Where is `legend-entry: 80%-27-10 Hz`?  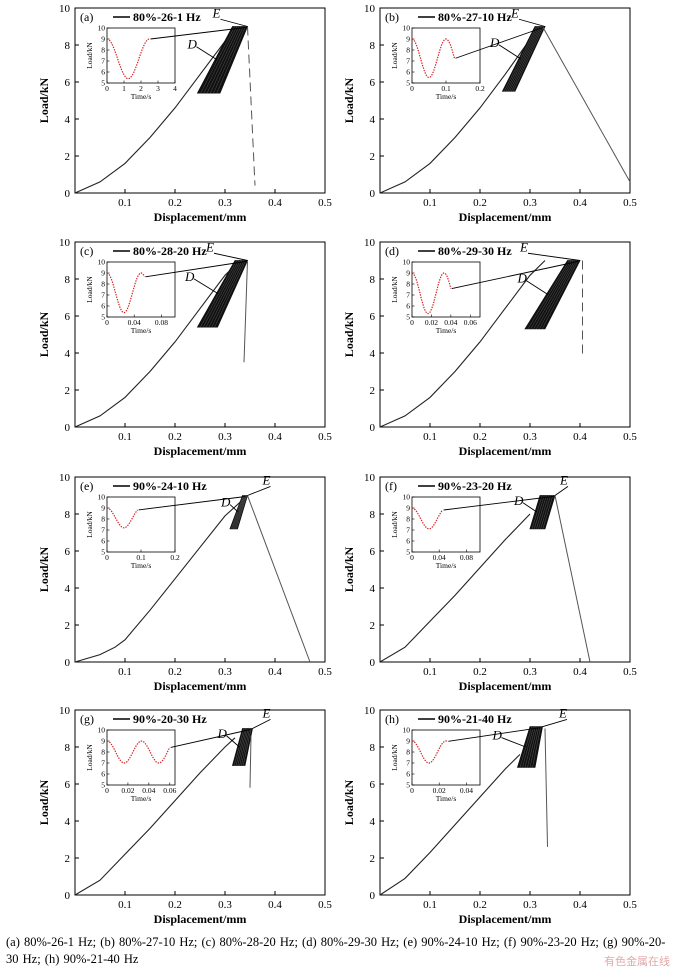 legend-entry: 80%-27-10 Hz is located at coordinates (475, 17).